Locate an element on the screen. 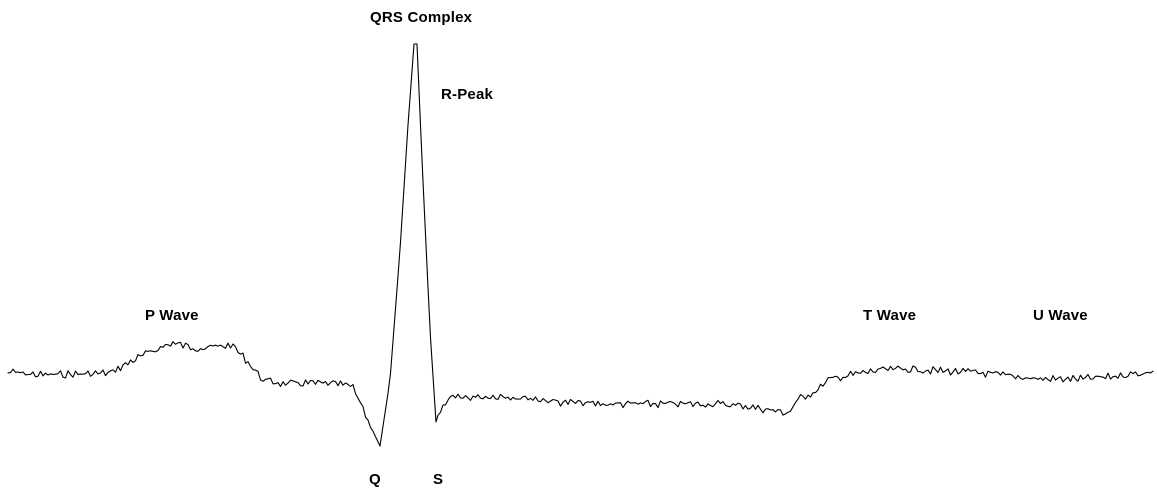  q-label: Q is located at coordinates (375, 479).